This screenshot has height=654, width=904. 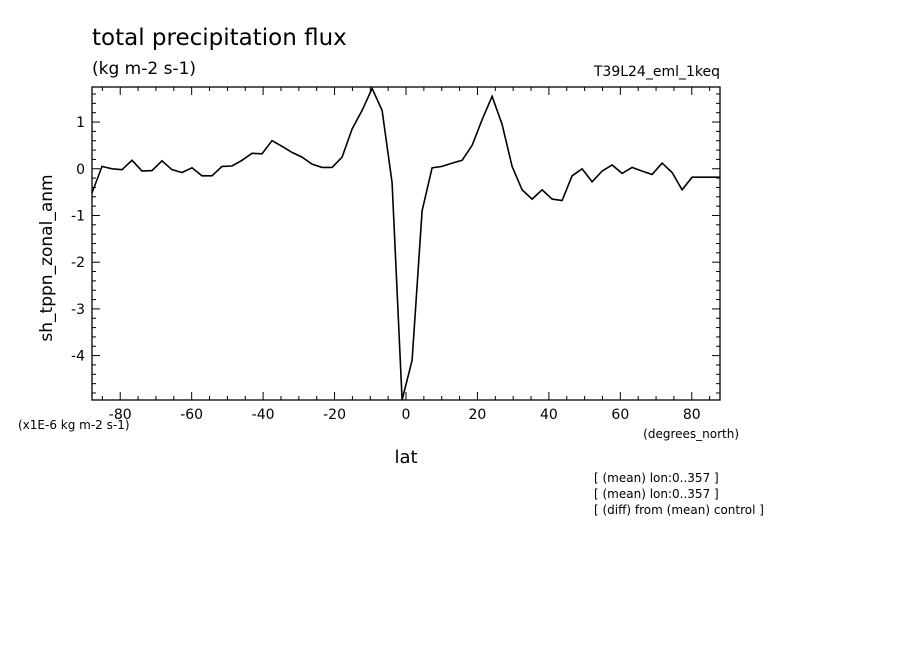 I want to click on x-tick-label: -80, so click(x=120, y=415).